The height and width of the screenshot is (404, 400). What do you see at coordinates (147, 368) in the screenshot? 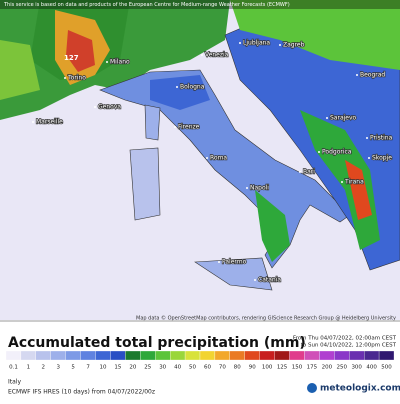
I see `legend-label: 25` at bounding box center [147, 368].